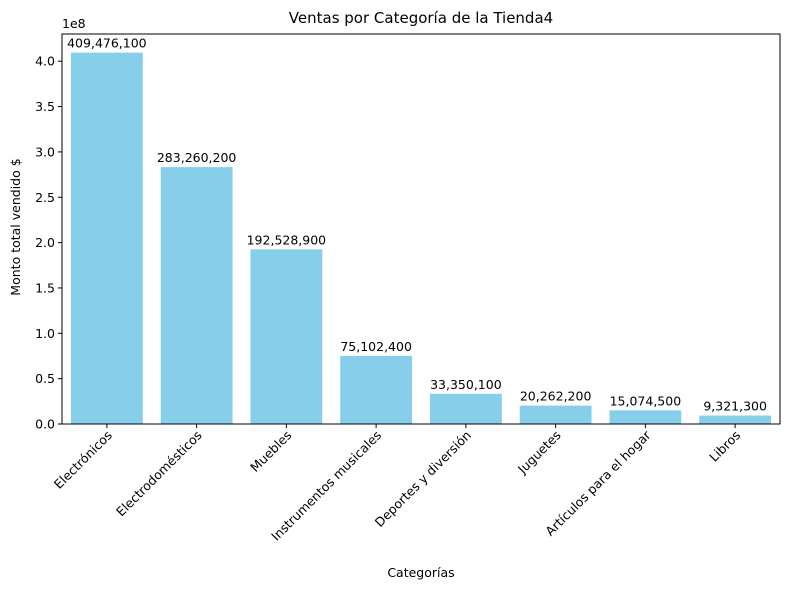 This screenshot has width=790, height=590. I want to click on y-axis-offset-label: 1e8, so click(74, 23).